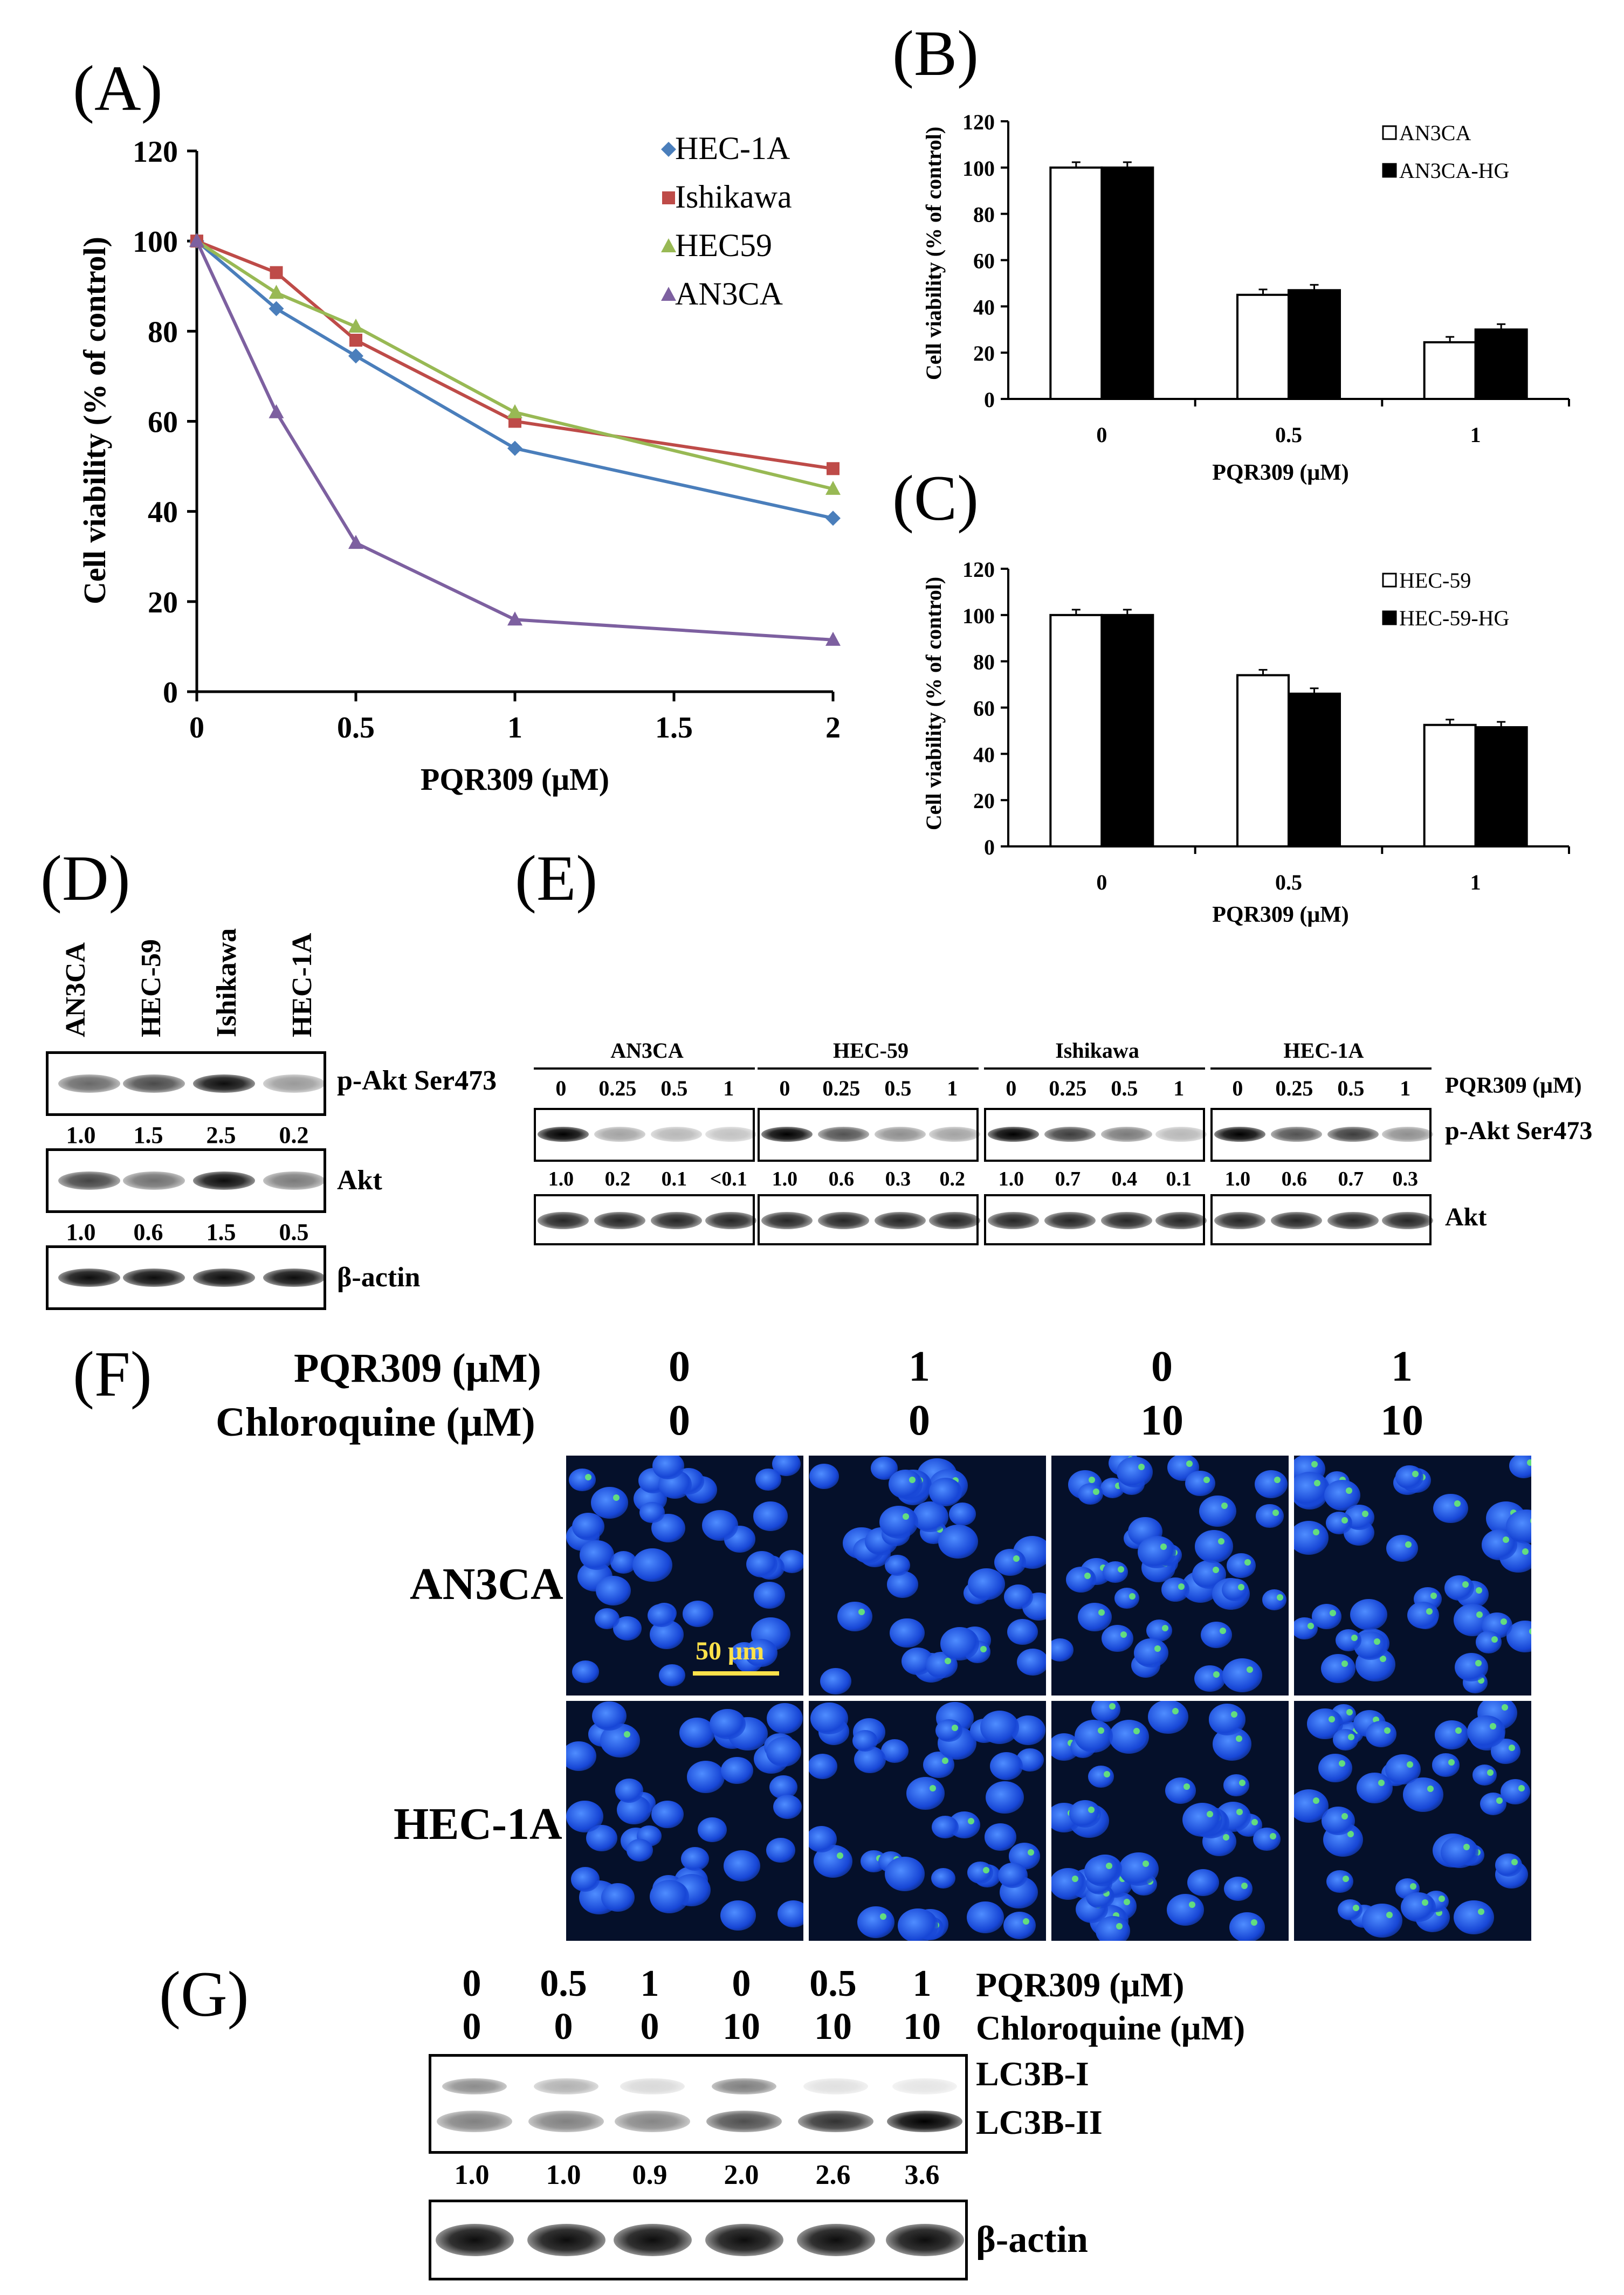 This screenshot has height=2295, width=1624. Describe the element at coordinates (1513, 1085) in the screenshot. I see `blot-e-dose-label: PQR309 (μM)` at that location.